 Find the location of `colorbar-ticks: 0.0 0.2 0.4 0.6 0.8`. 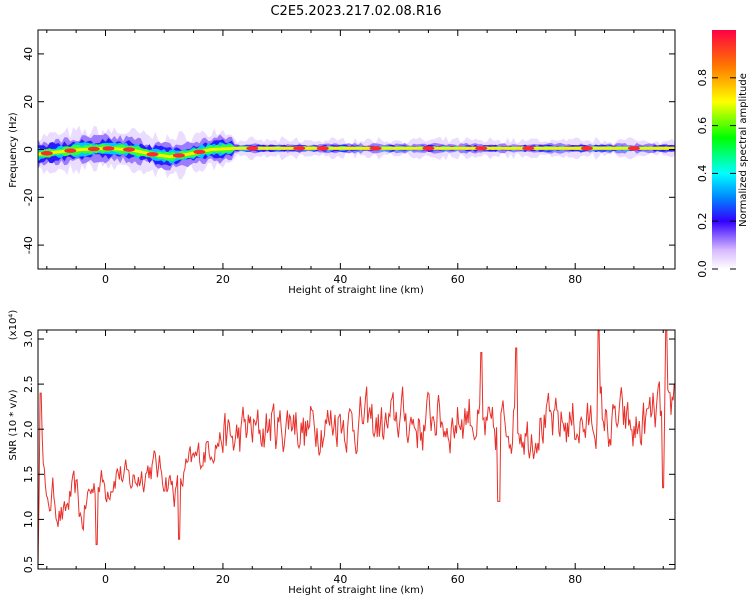

colorbar-ticks: 0.0 0.2 0.4 0.6 0.8 is located at coordinates (716, 173).